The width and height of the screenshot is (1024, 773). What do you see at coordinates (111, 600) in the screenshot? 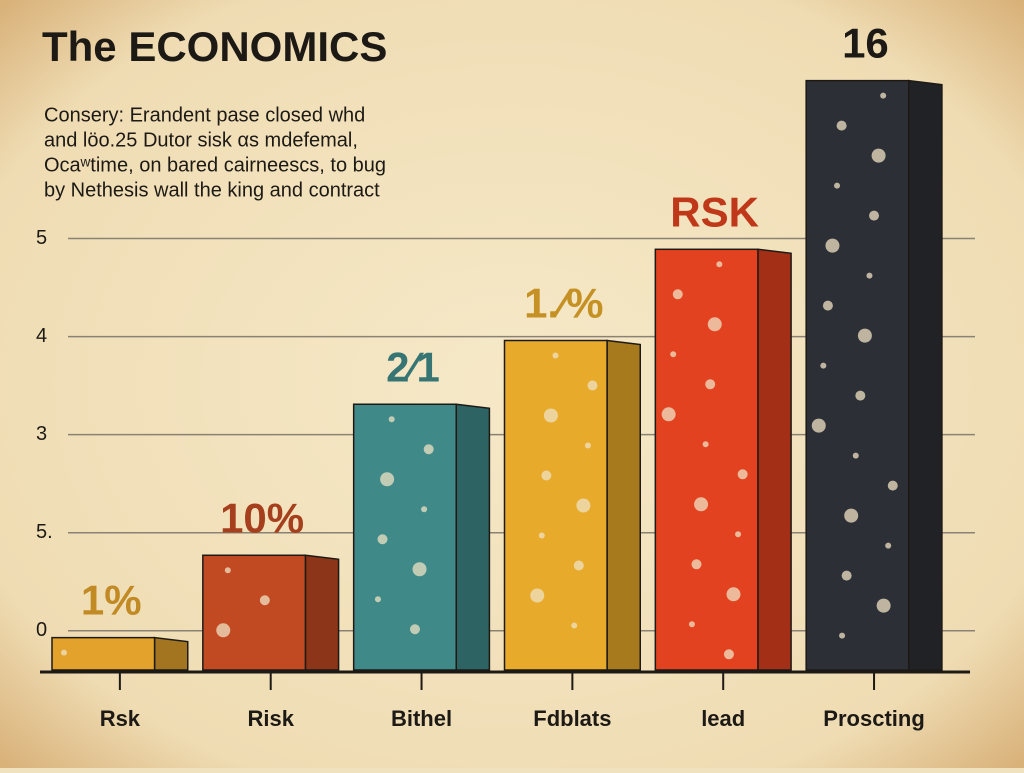
I see `bar-annotation: 1%` at bounding box center [111, 600].